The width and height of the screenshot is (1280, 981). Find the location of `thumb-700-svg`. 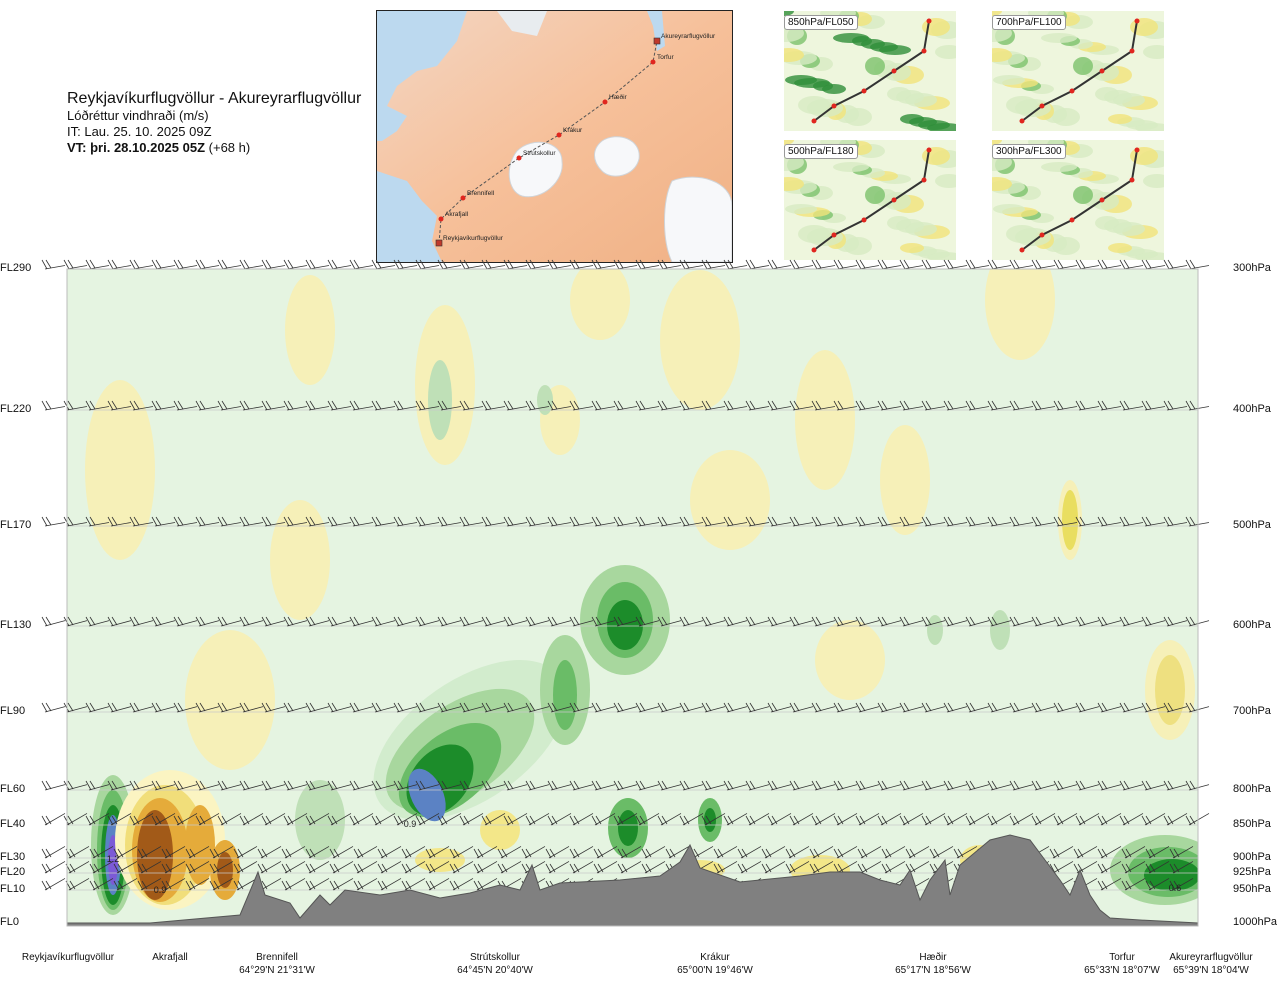

thumb-700-svg is located at coordinates (1078, 71).